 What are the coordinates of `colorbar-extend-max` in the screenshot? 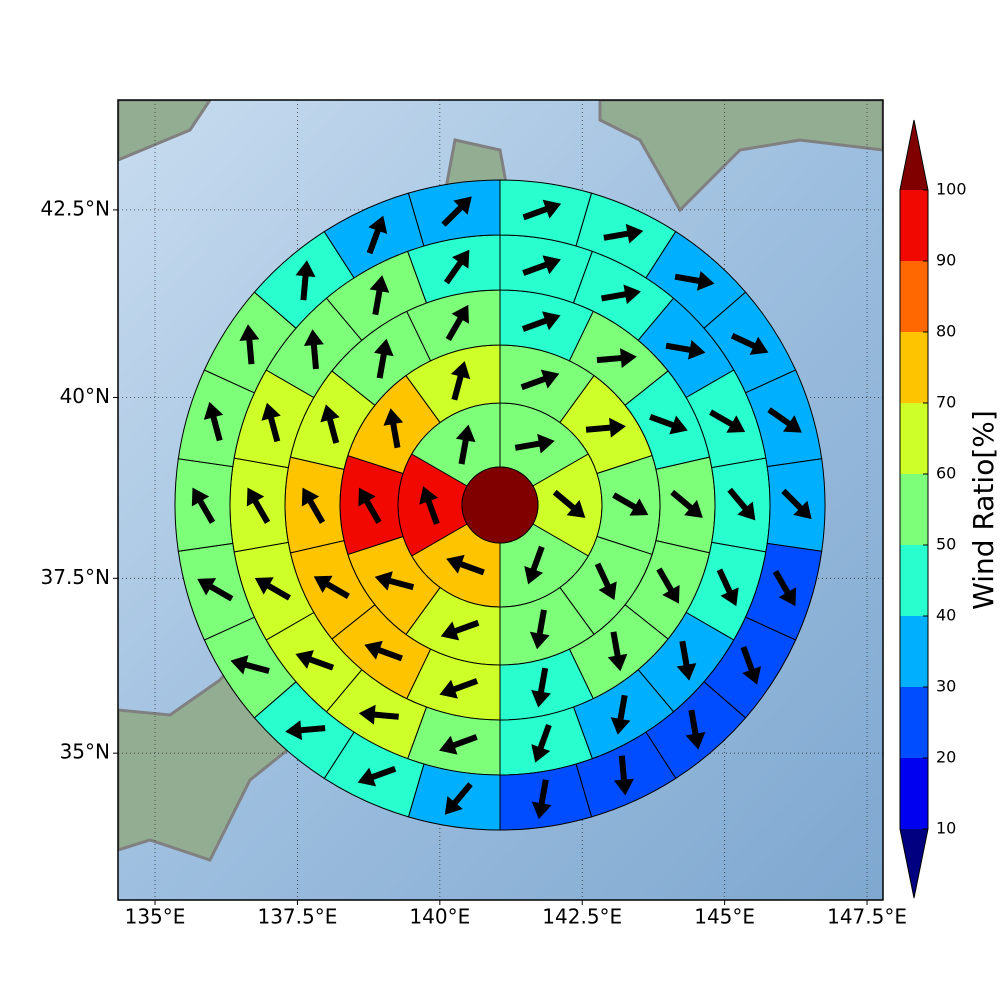 It's located at (914, 155).